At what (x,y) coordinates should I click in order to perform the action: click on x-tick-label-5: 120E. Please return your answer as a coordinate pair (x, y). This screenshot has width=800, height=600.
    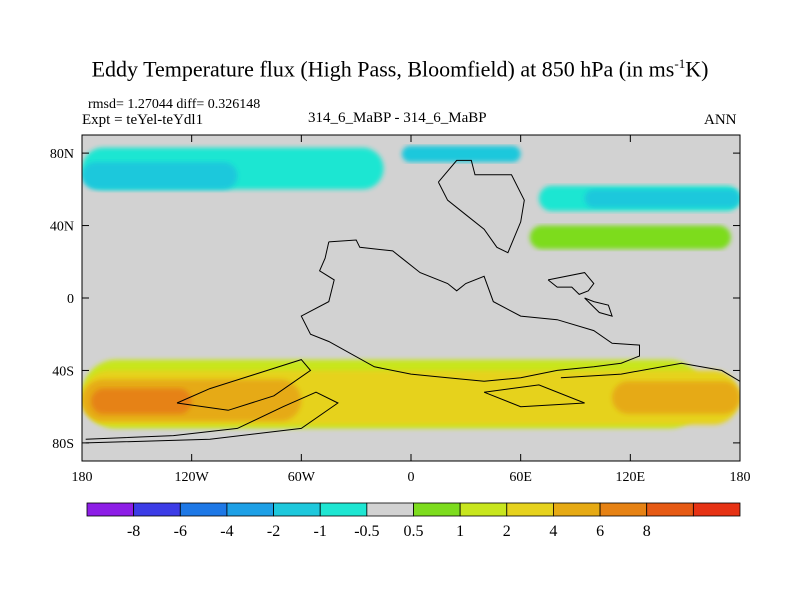
    Looking at the image, I should click on (631, 477).